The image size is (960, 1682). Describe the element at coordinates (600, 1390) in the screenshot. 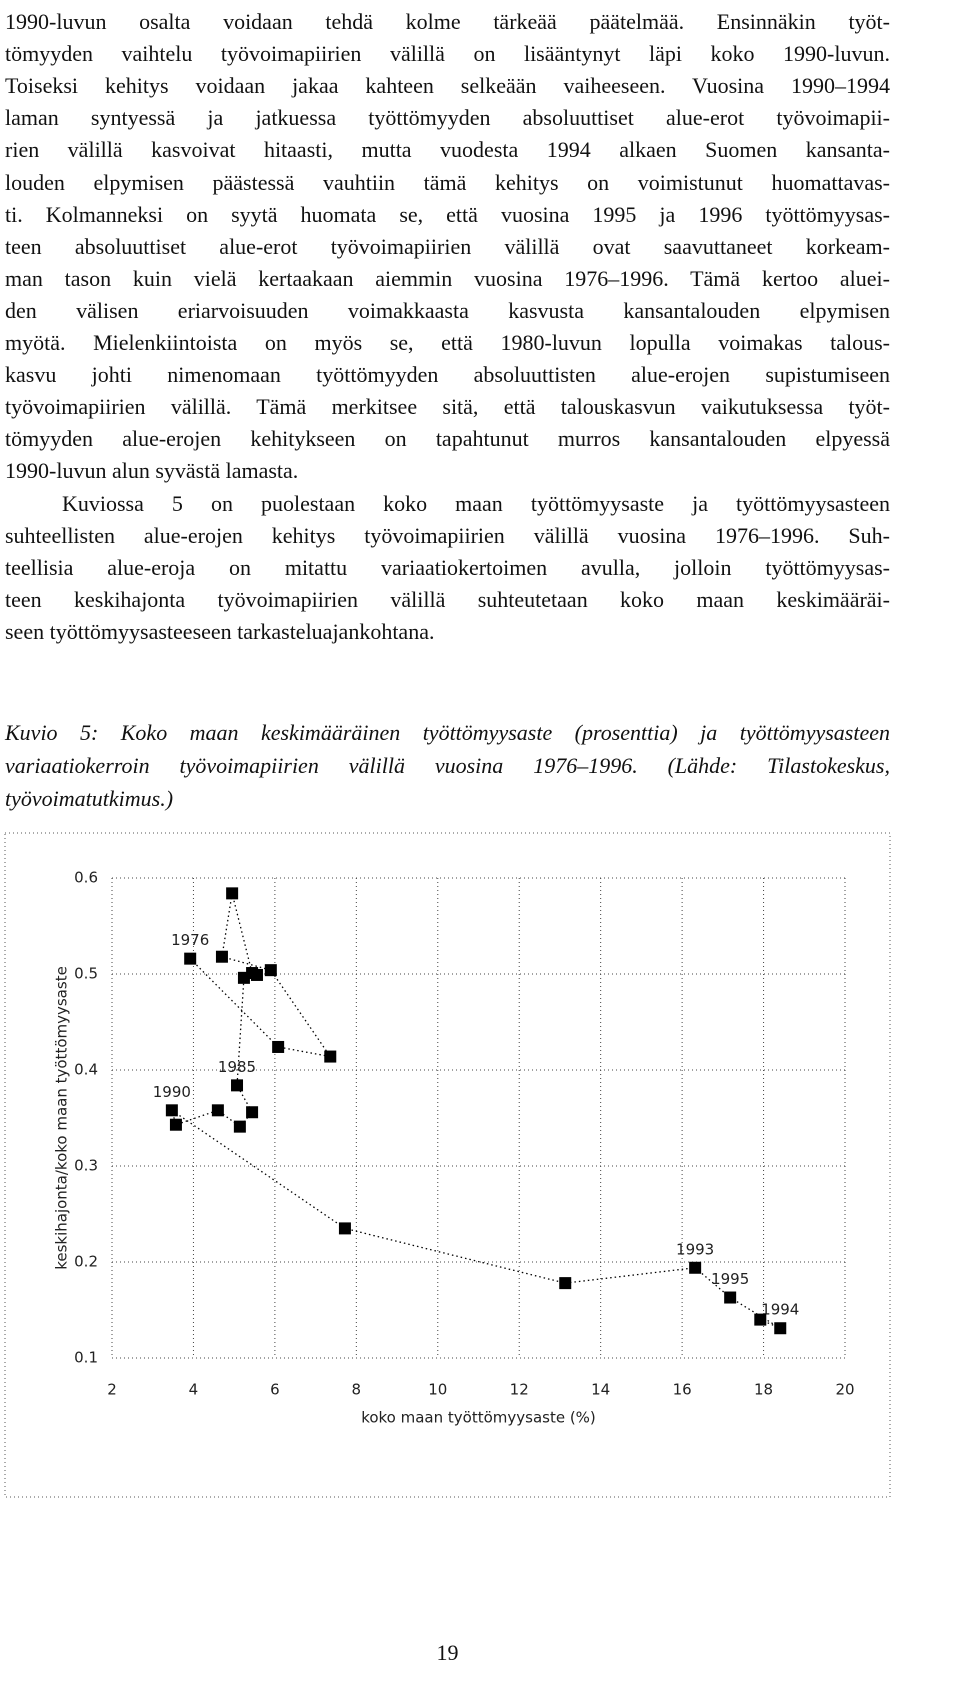

I see `x-tick-label: 14` at that location.